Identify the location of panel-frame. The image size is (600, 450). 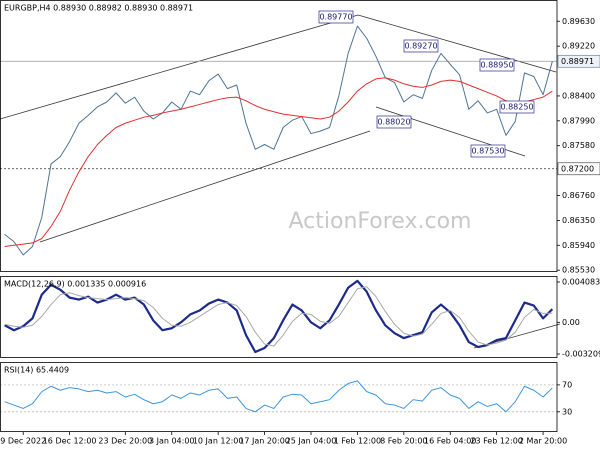
(279, 397).